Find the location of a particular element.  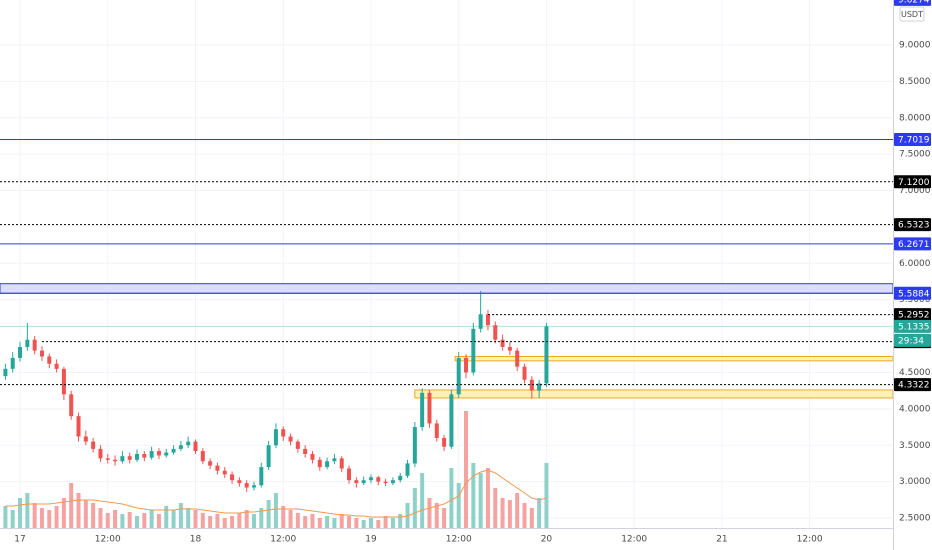

y-tick-label: 4.0000 is located at coordinates (915, 409).